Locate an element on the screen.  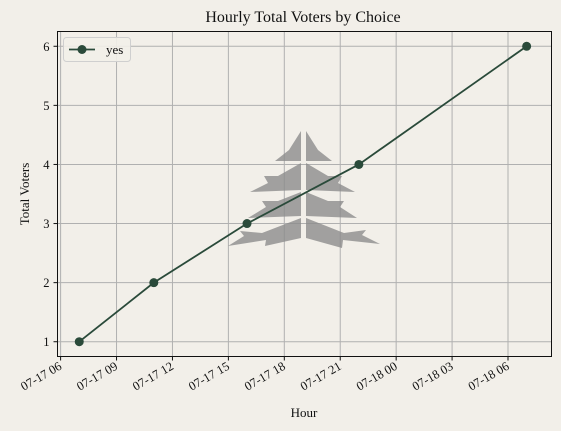
y-tick-label: 4 is located at coordinates (46, 165).